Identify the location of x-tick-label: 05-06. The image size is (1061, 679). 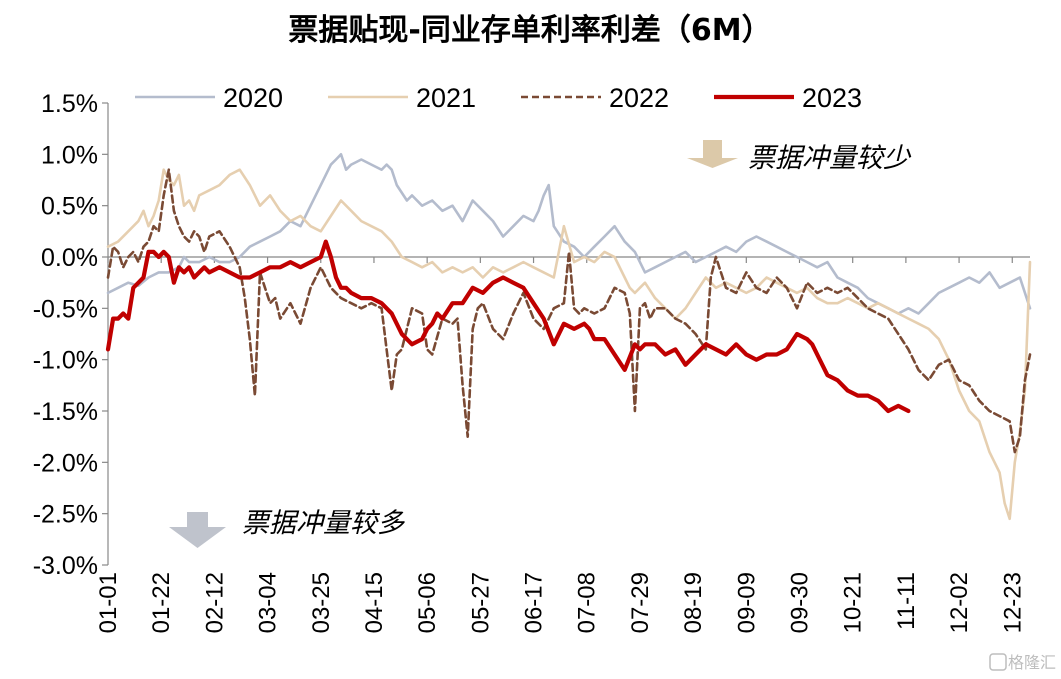
(427, 602).